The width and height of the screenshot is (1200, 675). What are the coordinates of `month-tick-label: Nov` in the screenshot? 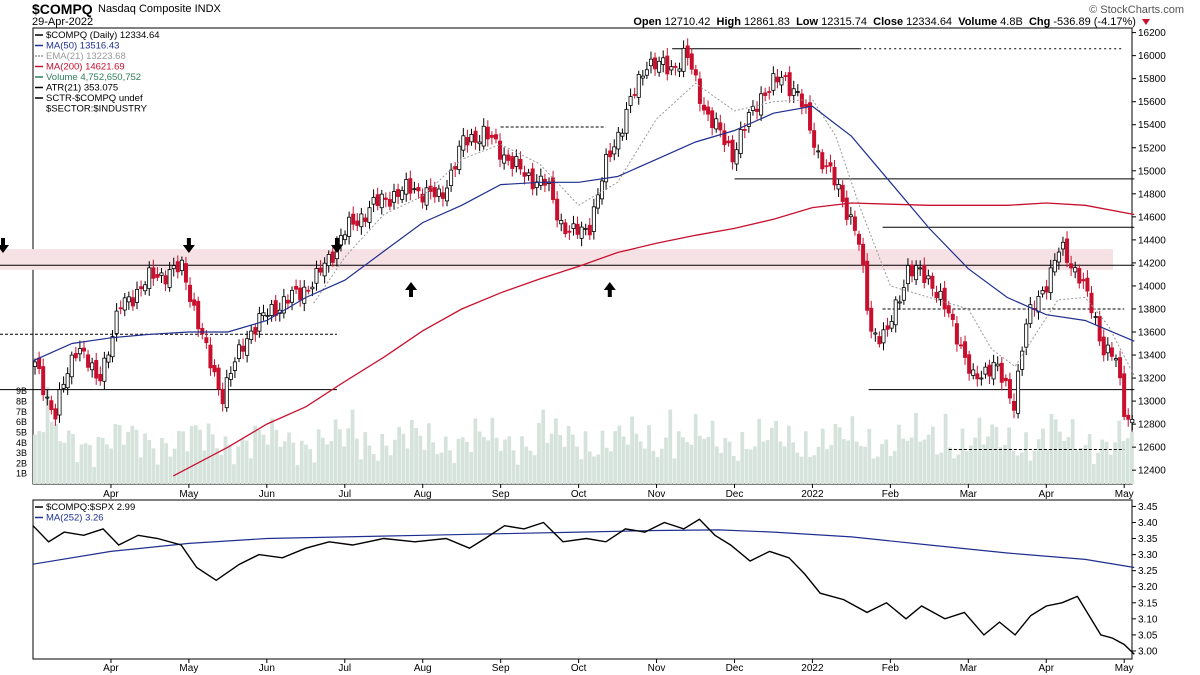 It's located at (657, 668).